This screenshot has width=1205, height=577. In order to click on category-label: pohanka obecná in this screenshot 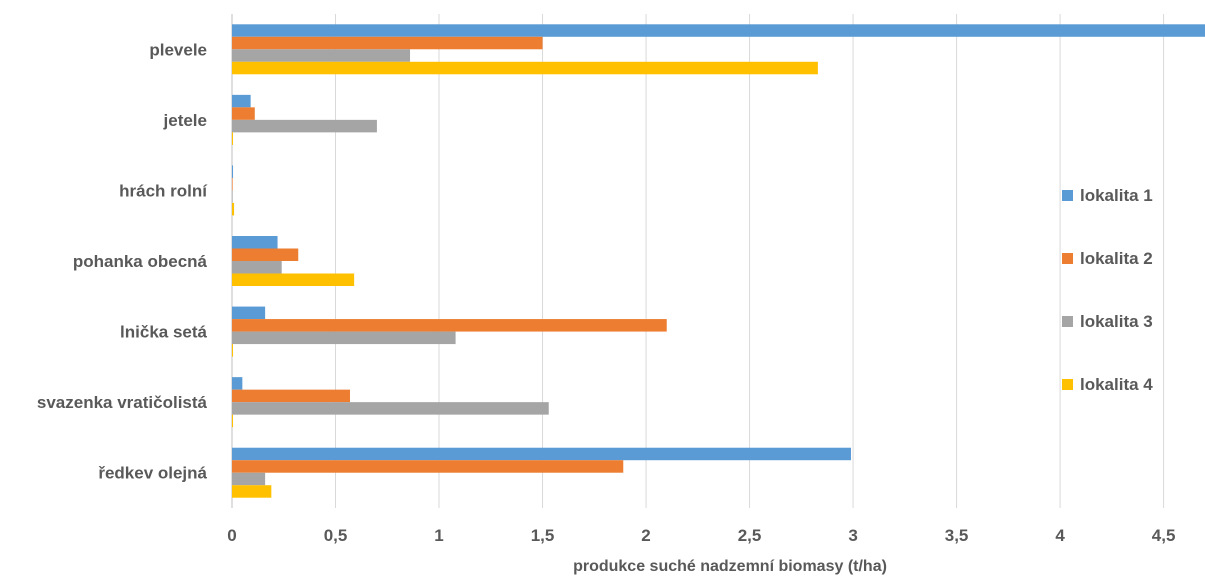, I will do `click(140, 261)`.